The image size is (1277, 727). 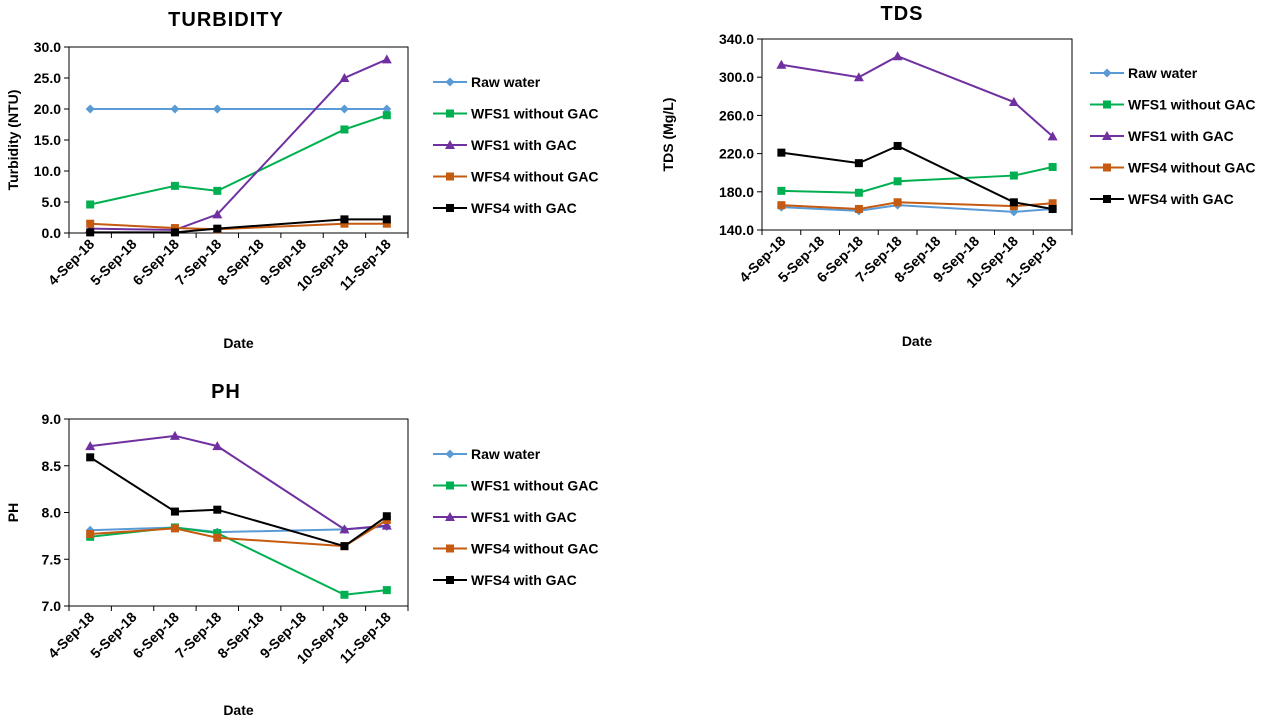 I want to click on y-tick-label: 30.0, so click(x=47, y=47).